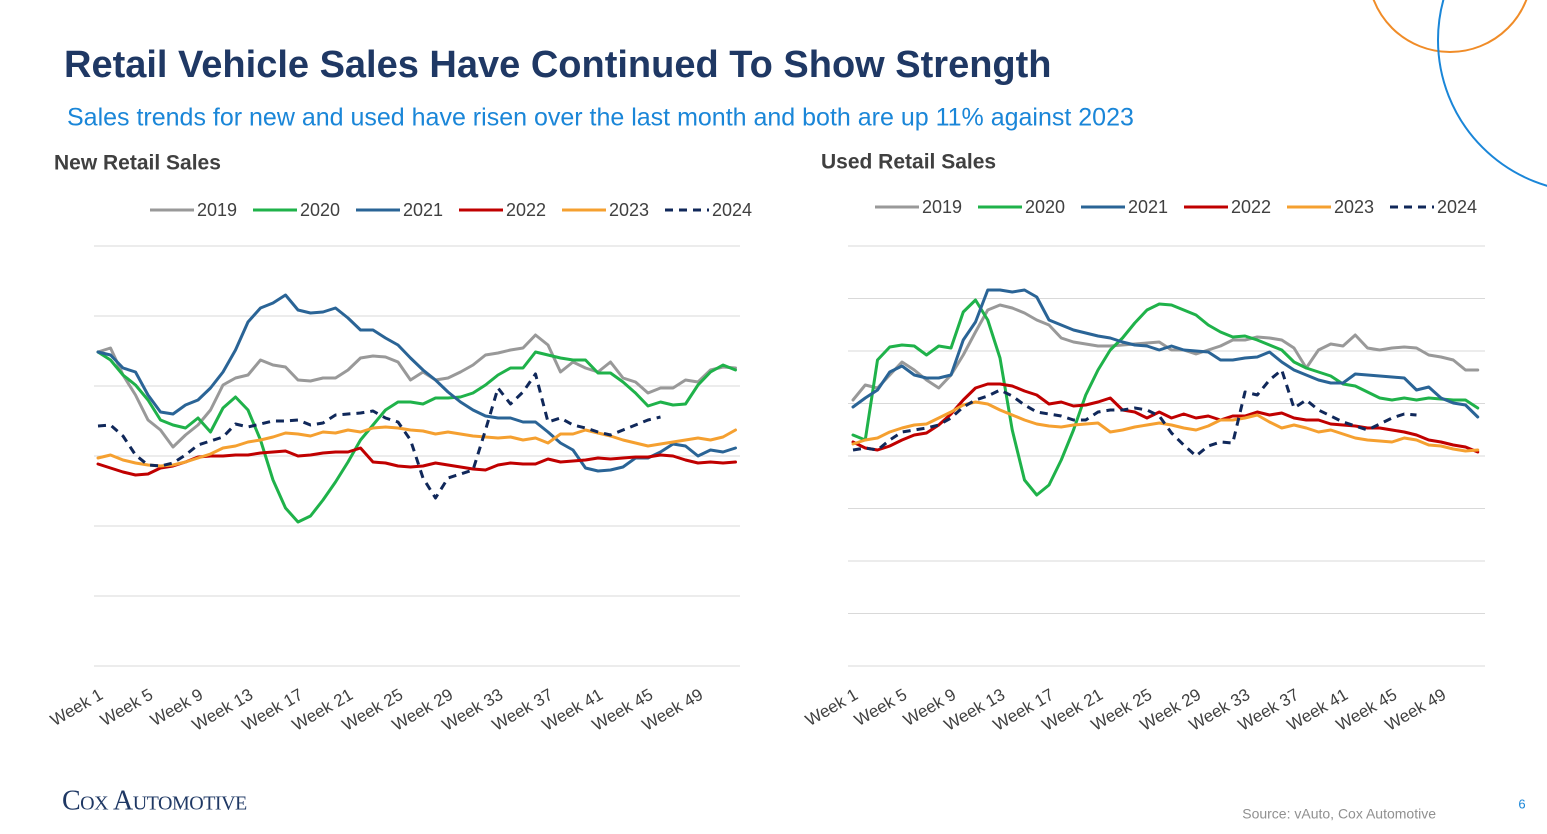 The image size is (1547, 834). Describe the element at coordinates (1521, 803) in the screenshot. I see `page-number: 6` at that location.